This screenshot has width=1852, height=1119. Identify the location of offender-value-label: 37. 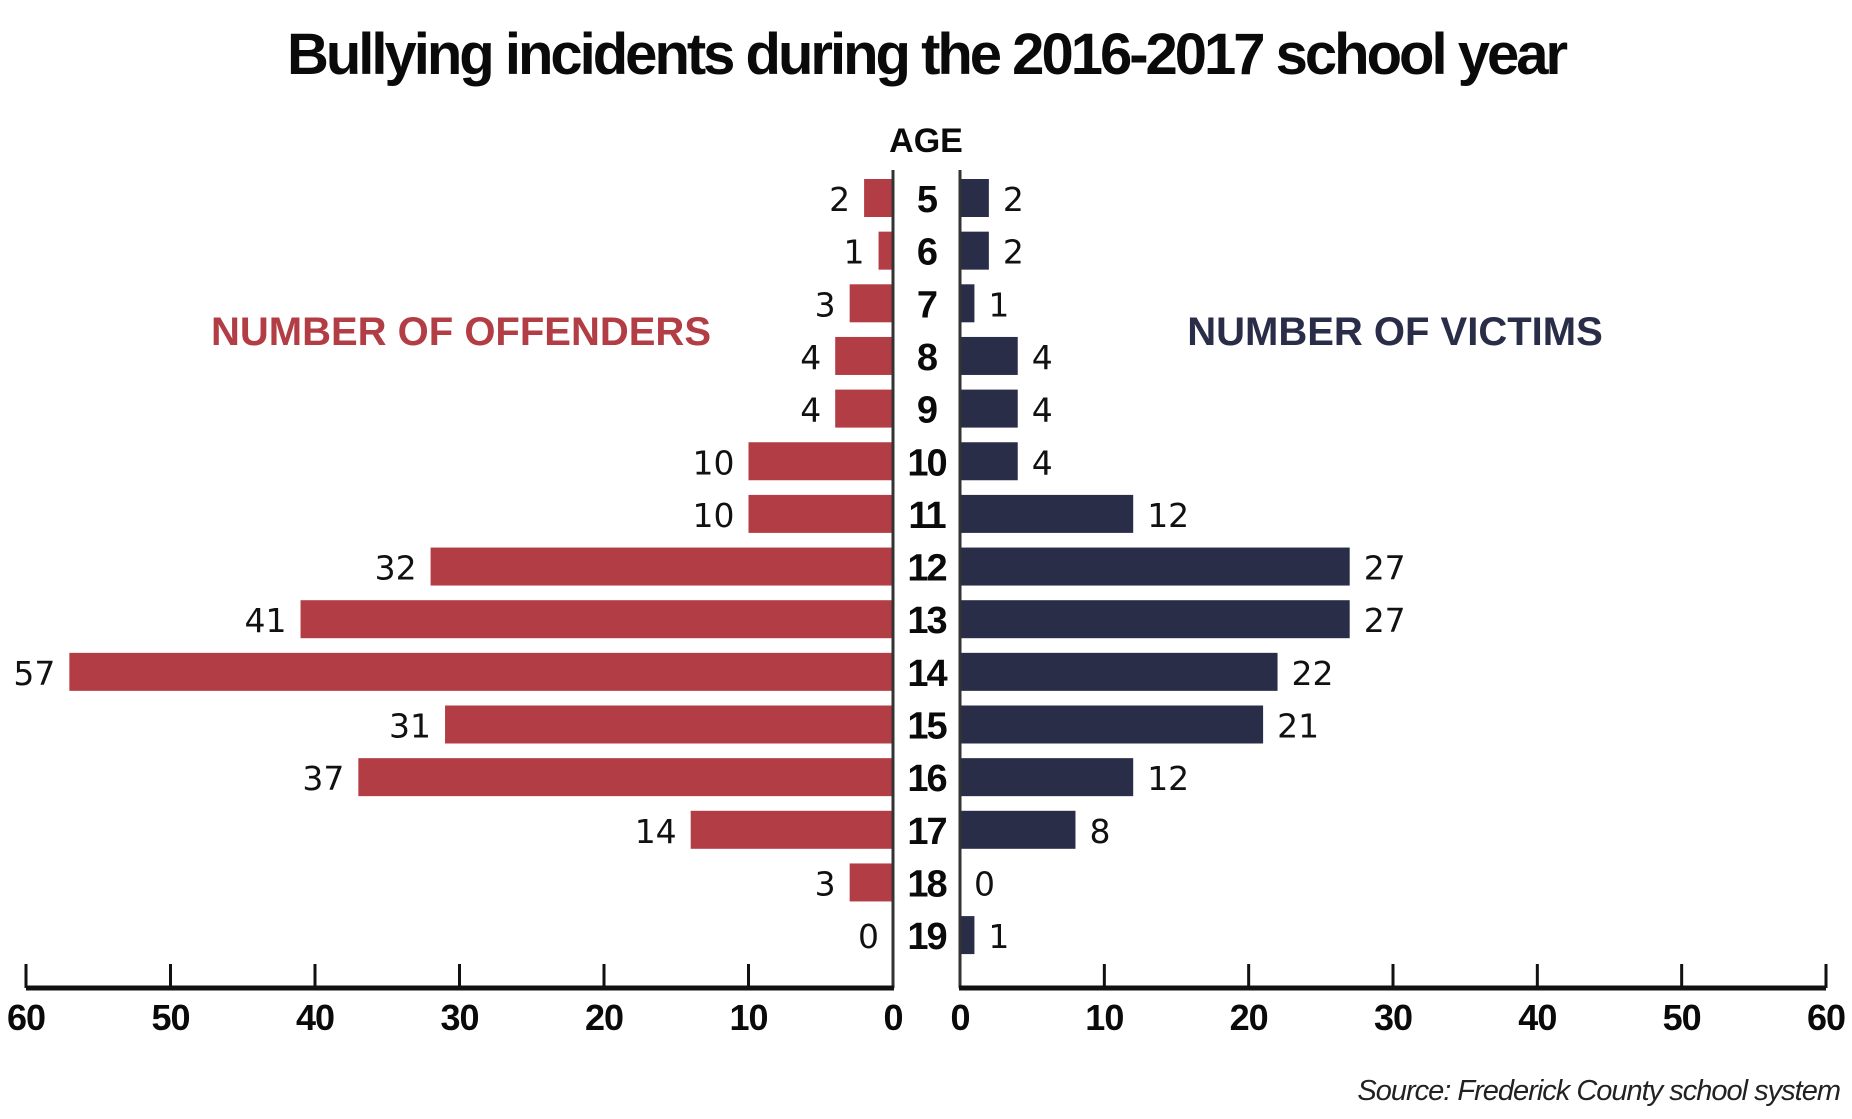
(323, 778).